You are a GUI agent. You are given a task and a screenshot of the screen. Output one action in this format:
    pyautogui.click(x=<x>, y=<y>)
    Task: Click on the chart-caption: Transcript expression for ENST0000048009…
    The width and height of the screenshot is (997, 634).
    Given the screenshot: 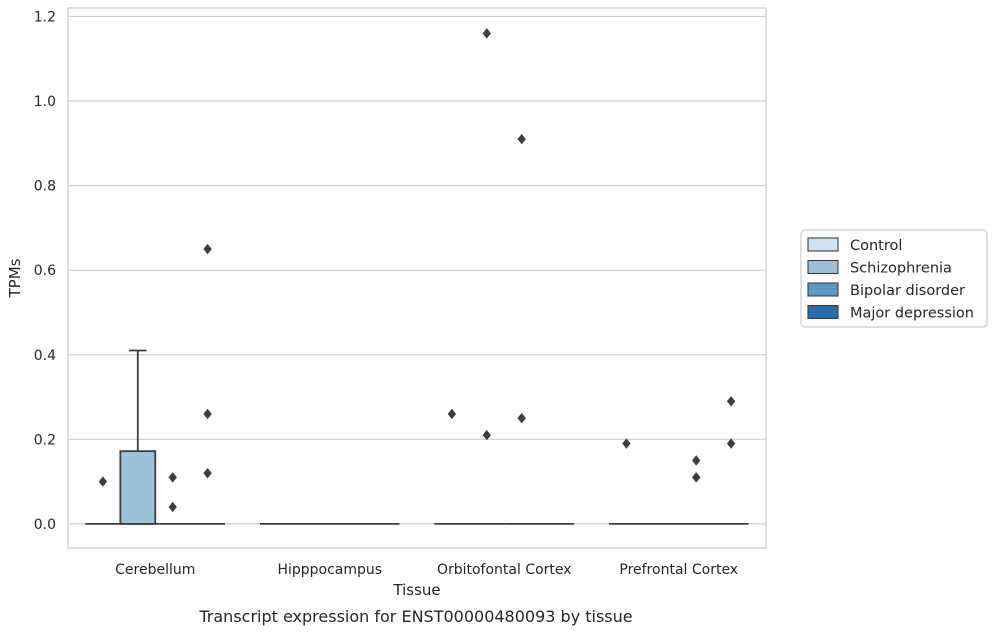 What is the action you would take?
    pyautogui.click(x=415, y=616)
    